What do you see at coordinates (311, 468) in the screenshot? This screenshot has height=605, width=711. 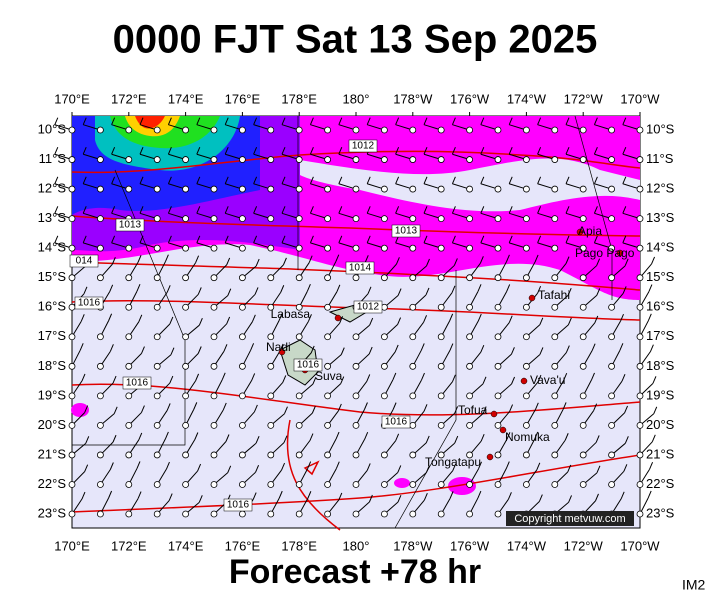 I see `isobar` at bounding box center [311, 468].